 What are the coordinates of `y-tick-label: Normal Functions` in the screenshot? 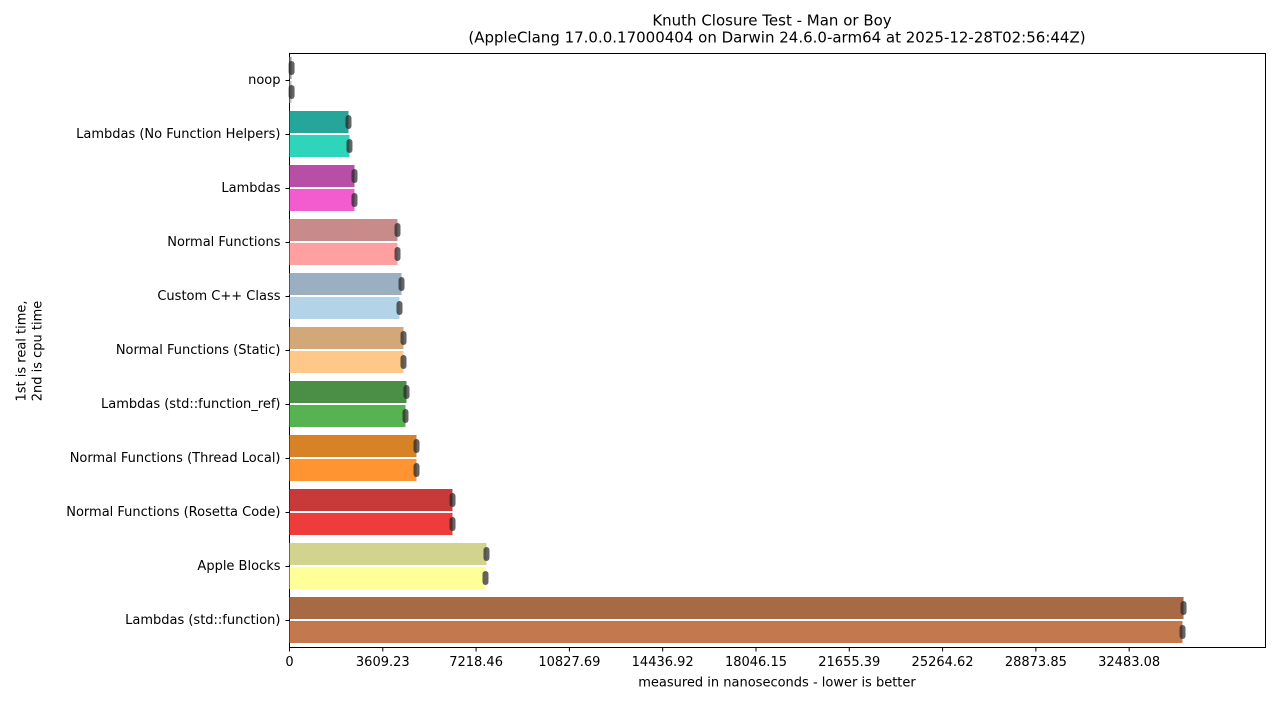 It's located at (223, 242).